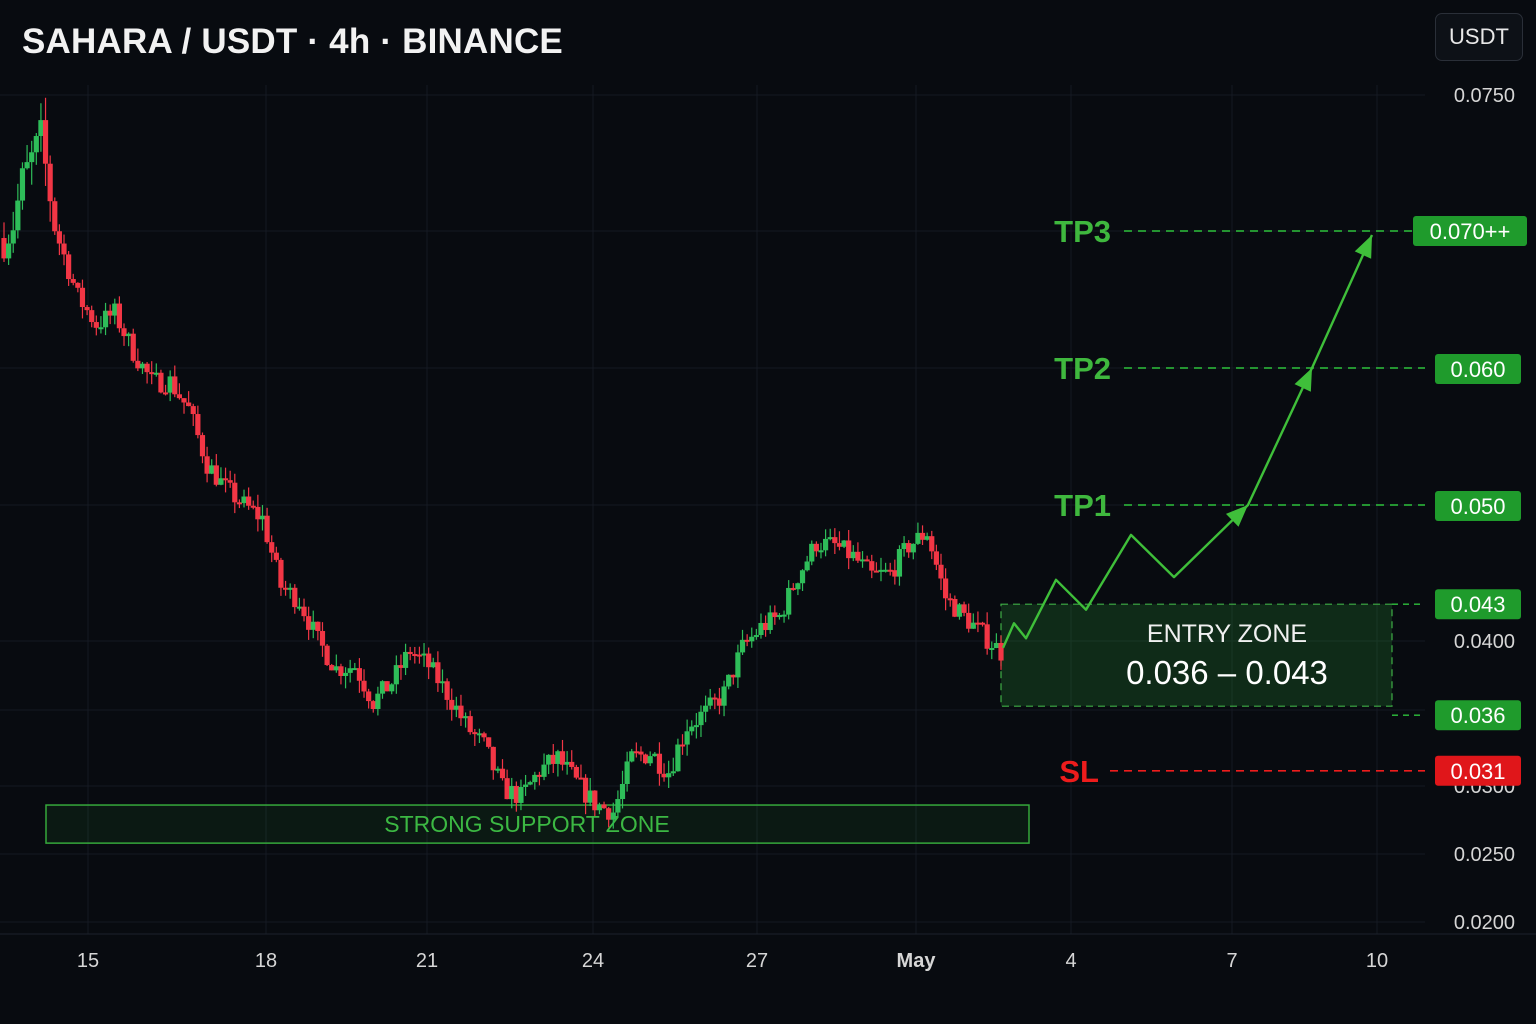  Describe the element at coordinates (1478, 369) in the screenshot. I see `price-tag-tp2-bg` at that location.